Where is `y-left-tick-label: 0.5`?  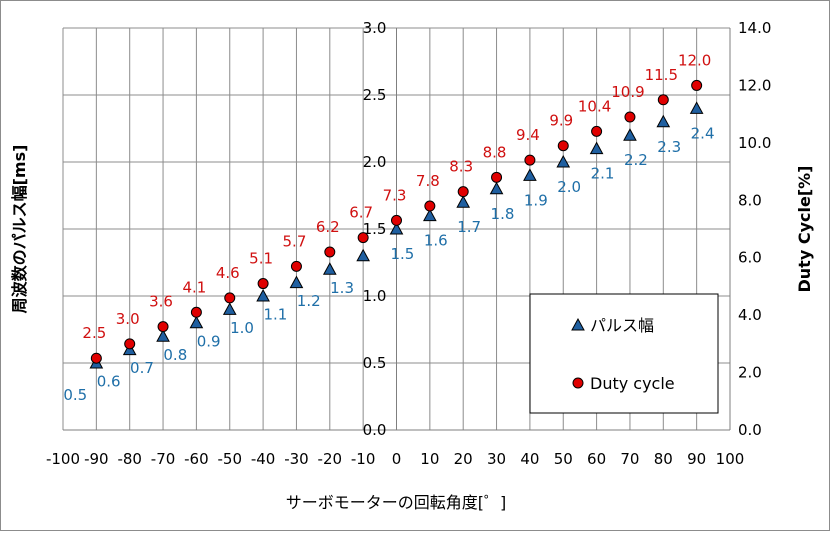
y-left-tick-label: 0.5 is located at coordinates (375, 363).